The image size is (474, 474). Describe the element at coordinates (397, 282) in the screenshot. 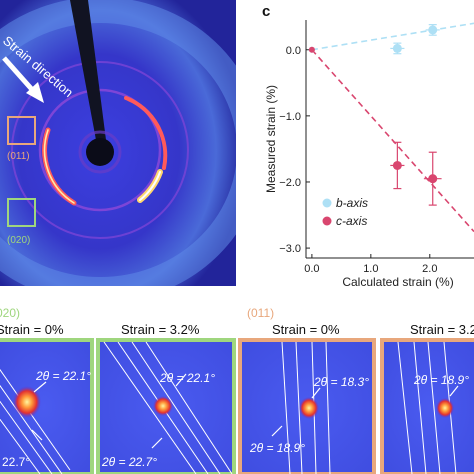

I see `x-axis-label: Calculated strain (%)` at that location.